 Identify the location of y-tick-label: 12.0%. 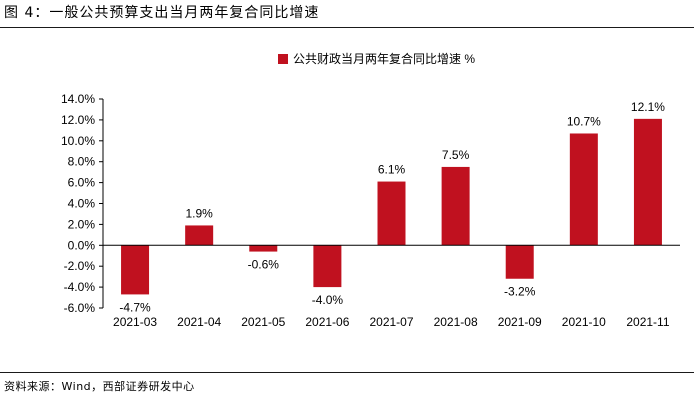
(78, 120).